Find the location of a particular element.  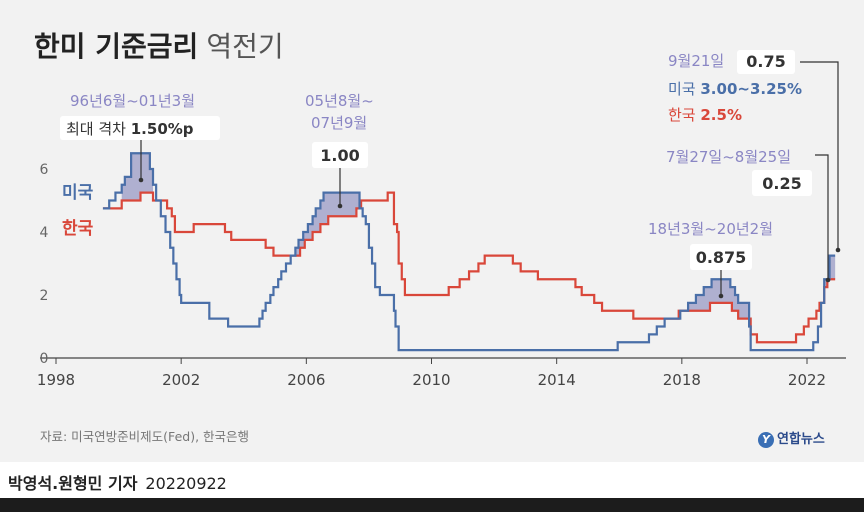

annotation-5-kr: 한국 2.5% is located at coordinates (705, 115).